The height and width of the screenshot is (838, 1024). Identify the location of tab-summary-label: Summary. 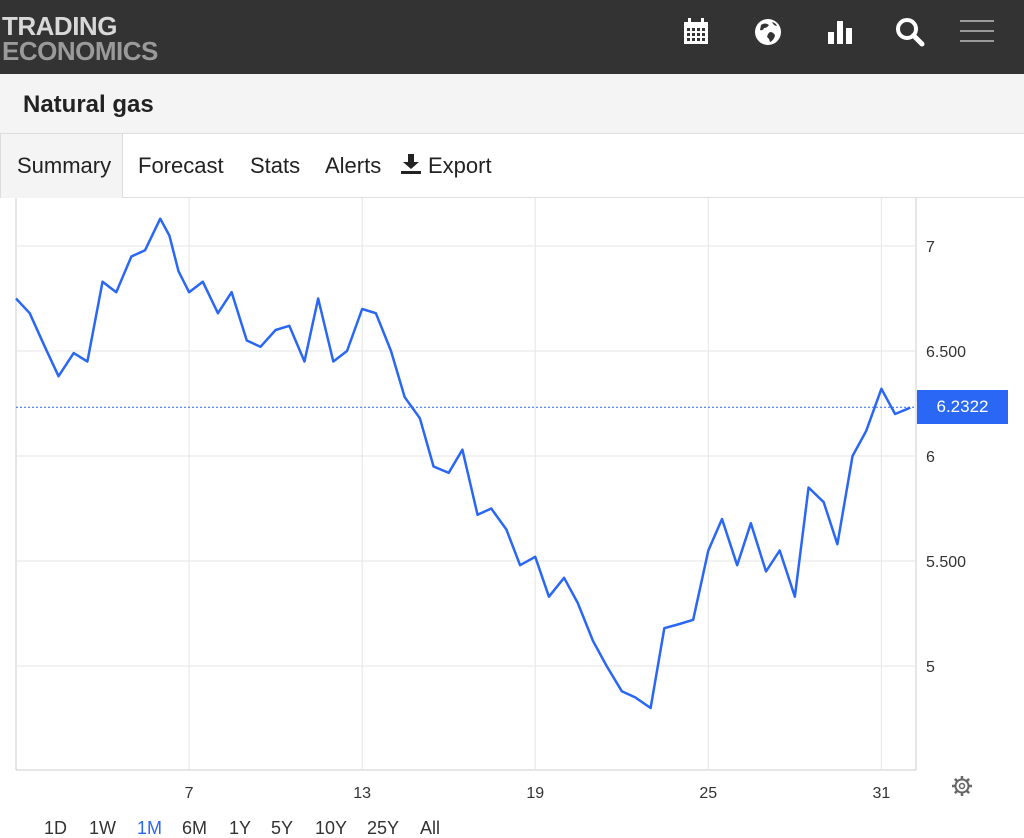
(64, 165).